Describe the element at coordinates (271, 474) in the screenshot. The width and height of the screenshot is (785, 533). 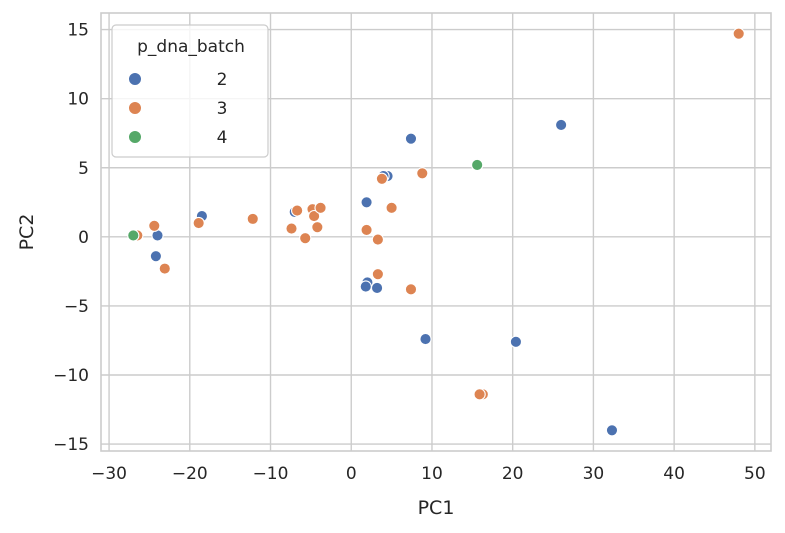
I see `x-tick-label: −10` at that location.